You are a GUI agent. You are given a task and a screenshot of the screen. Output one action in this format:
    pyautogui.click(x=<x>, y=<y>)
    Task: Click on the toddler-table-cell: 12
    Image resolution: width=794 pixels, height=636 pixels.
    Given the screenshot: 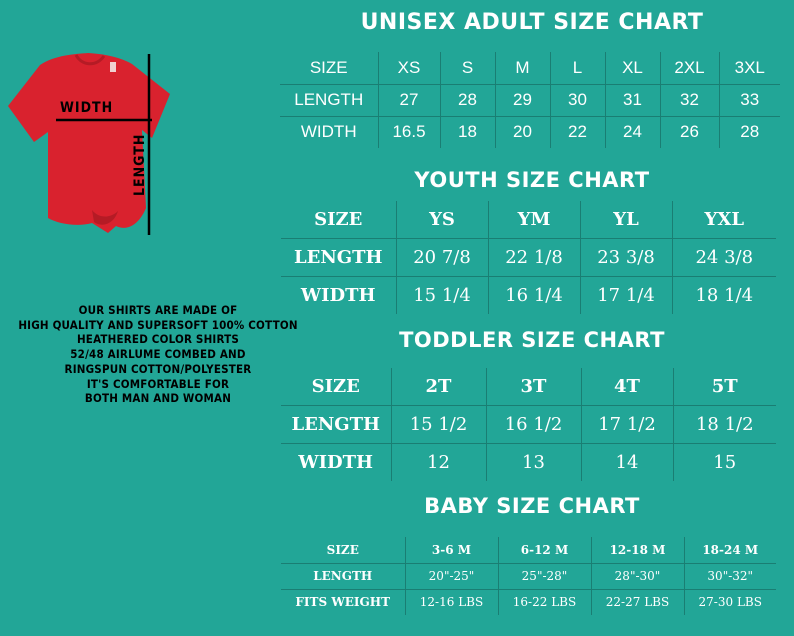 What is the action you would take?
    pyautogui.click(x=439, y=462)
    